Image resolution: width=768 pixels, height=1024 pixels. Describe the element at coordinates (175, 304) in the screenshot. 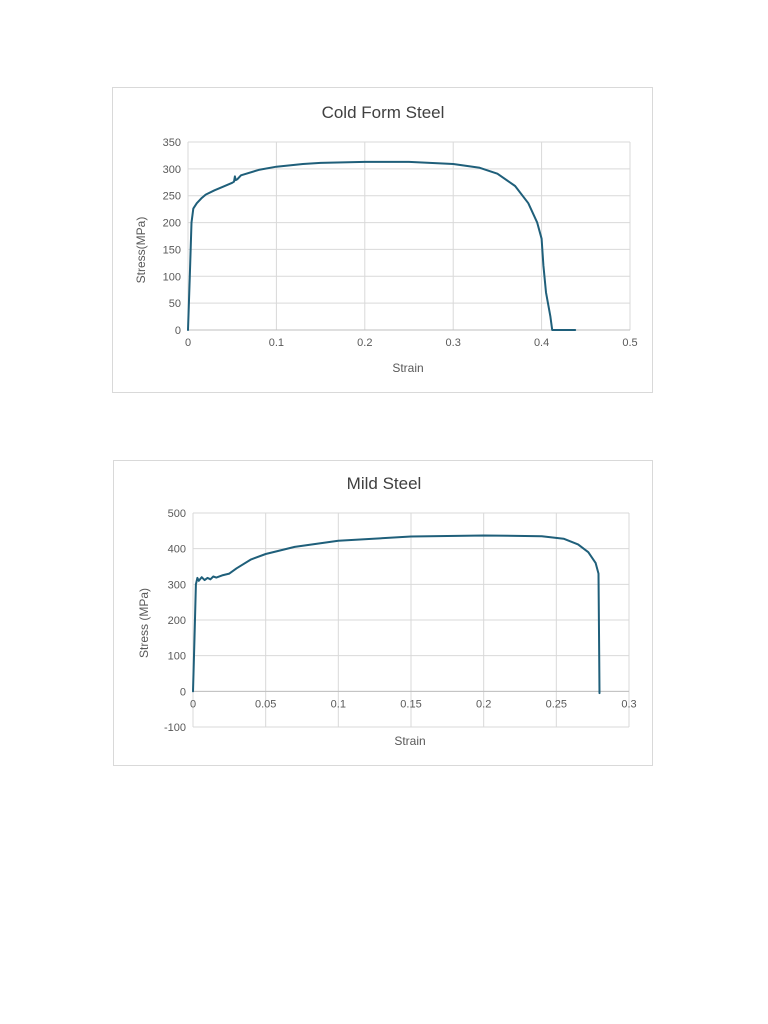

I see `y-tick-label: 50` at that location.